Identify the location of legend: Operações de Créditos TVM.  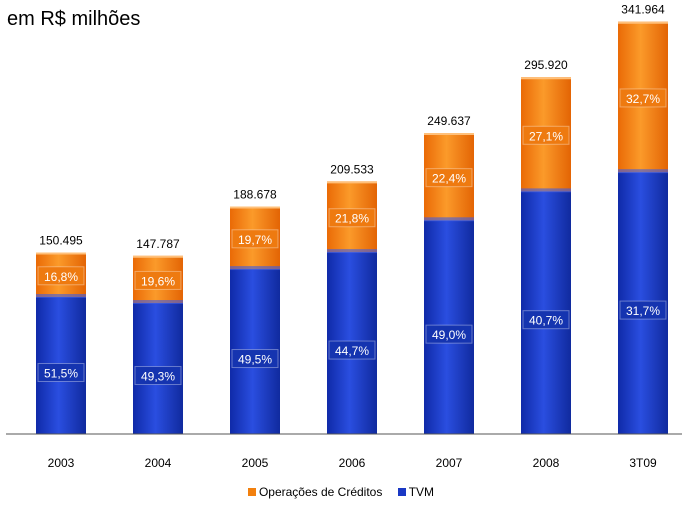
(341, 492).